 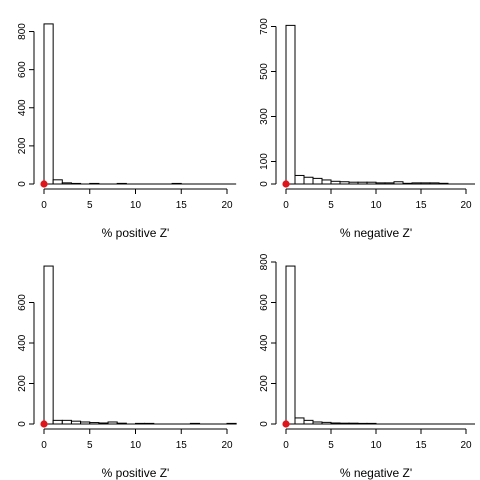 I want to click on y-tick-label: 300, so click(x=264, y=116).